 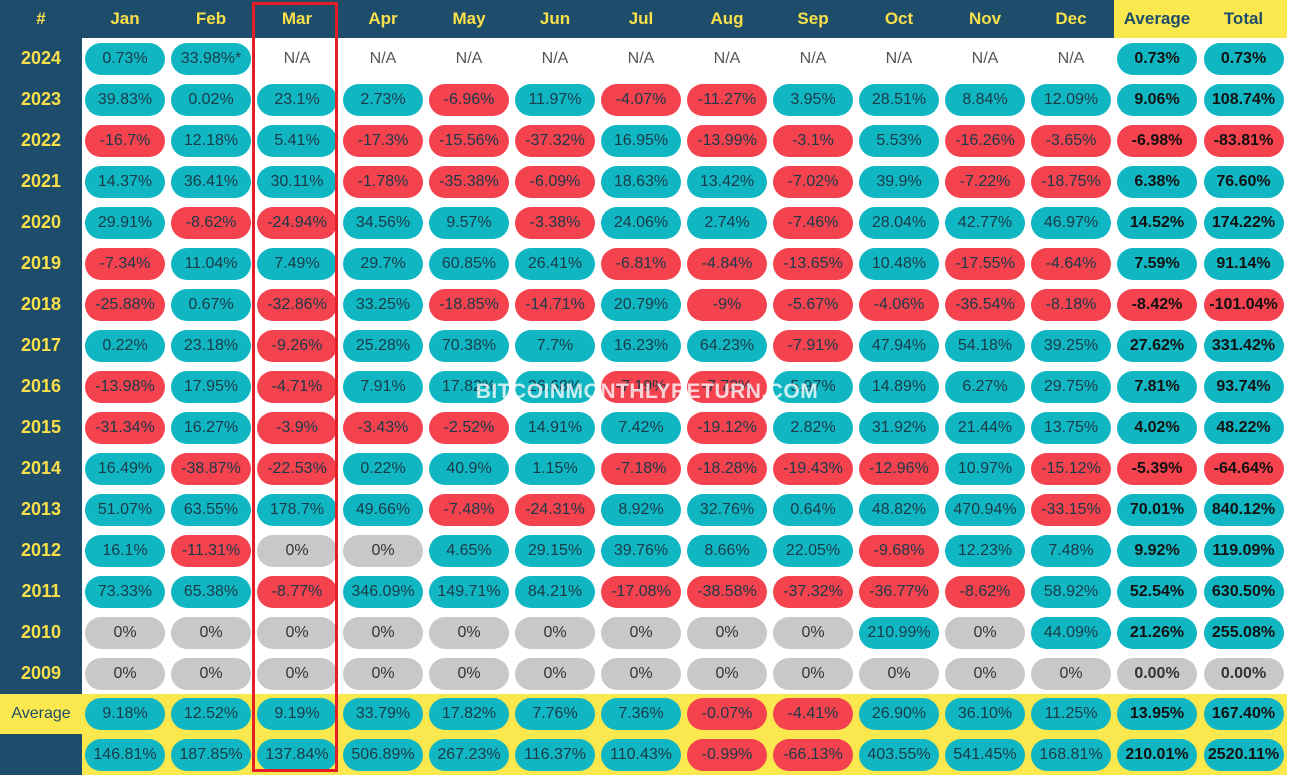 I want to click on table-cell: 6.38%, so click(x=1157, y=181).